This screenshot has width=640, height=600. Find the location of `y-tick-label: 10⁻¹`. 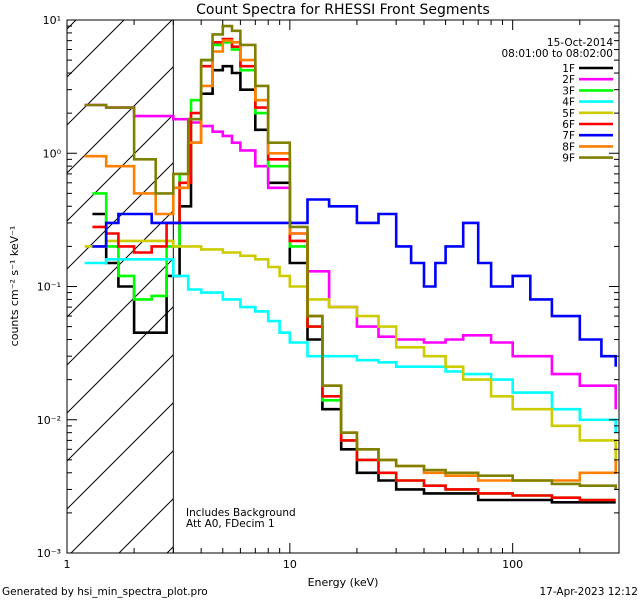

y-tick-label: 10⁻¹ is located at coordinates (49, 287).